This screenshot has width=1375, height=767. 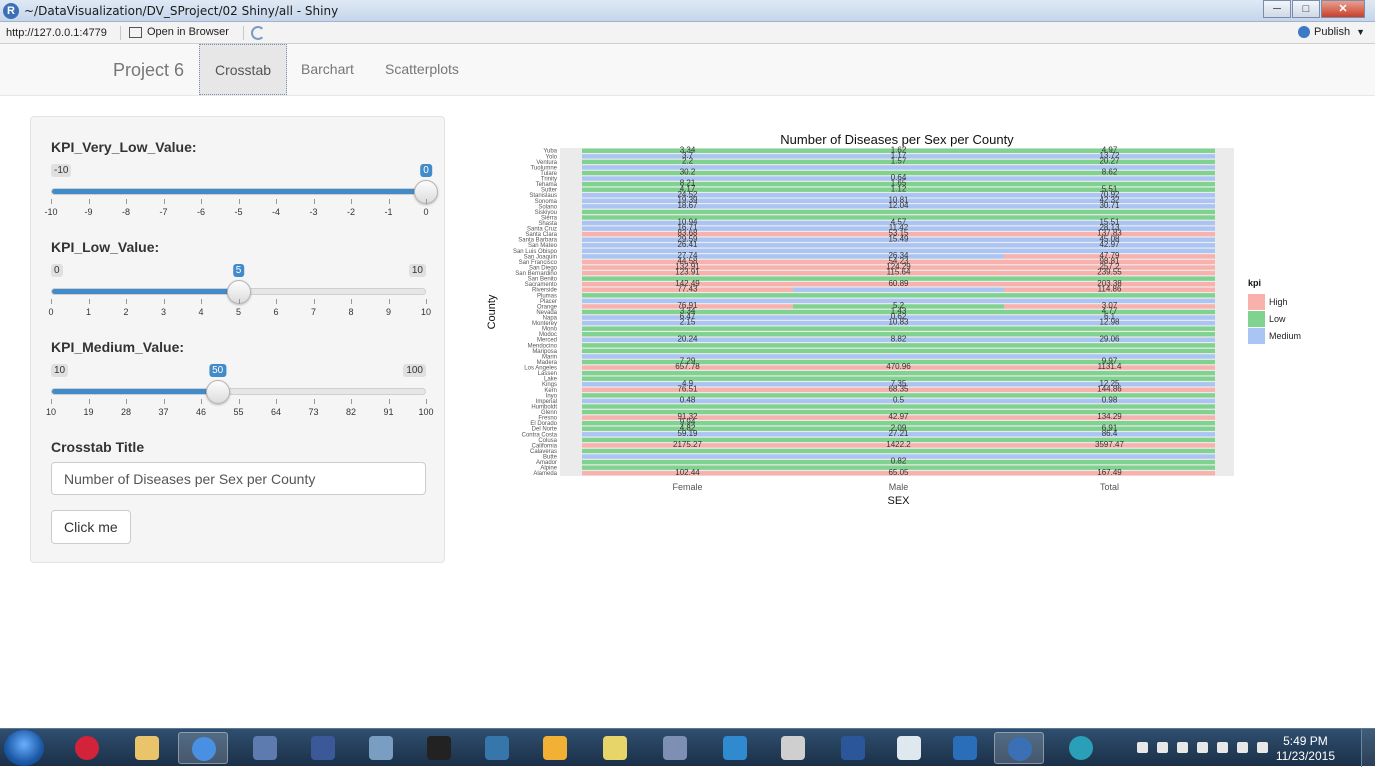 I want to click on paint-icon, so click(x=555, y=748).